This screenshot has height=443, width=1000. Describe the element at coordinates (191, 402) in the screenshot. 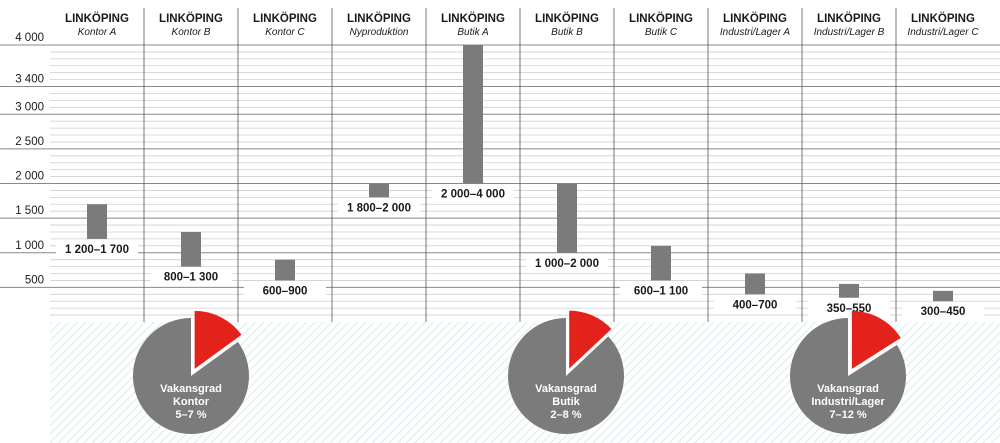

I see `pie-segment: Kontor` at that location.